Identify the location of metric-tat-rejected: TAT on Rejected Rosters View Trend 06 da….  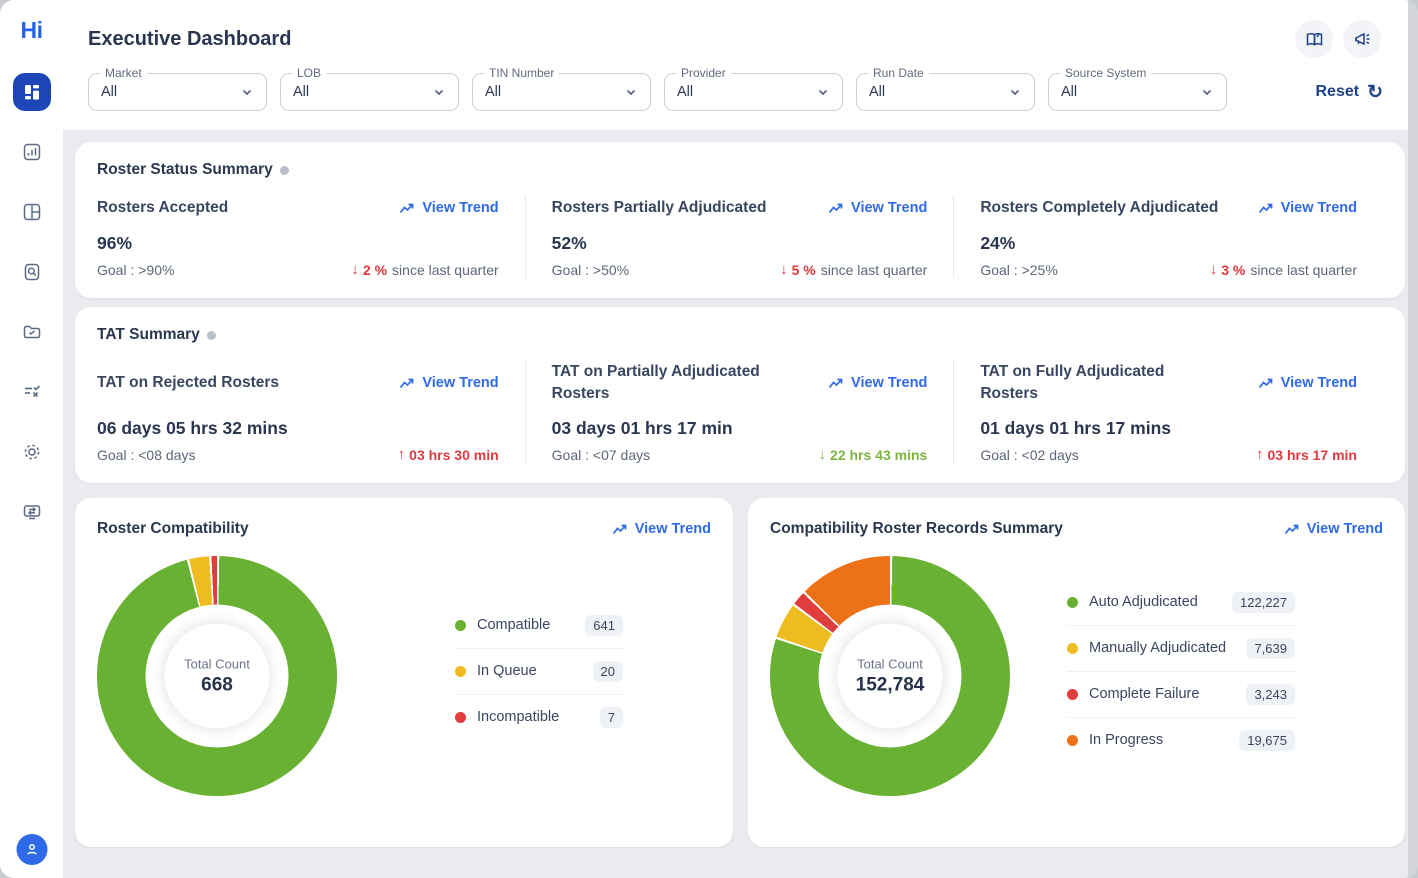
(311, 411).